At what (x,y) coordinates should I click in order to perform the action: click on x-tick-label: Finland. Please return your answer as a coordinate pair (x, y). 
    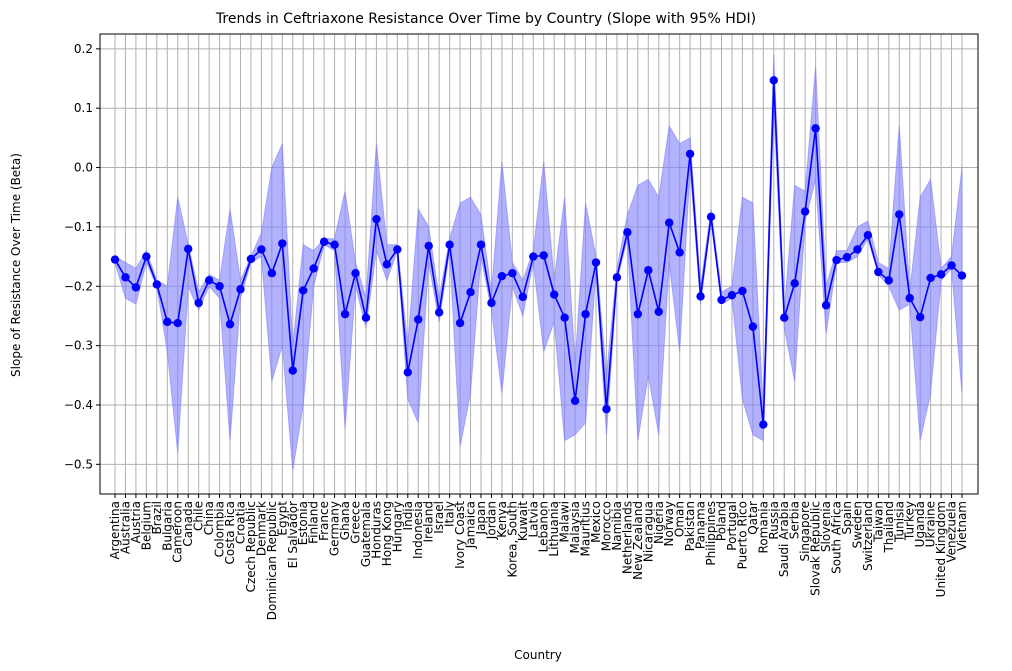
    Looking at the image, I should click on (314, 522).